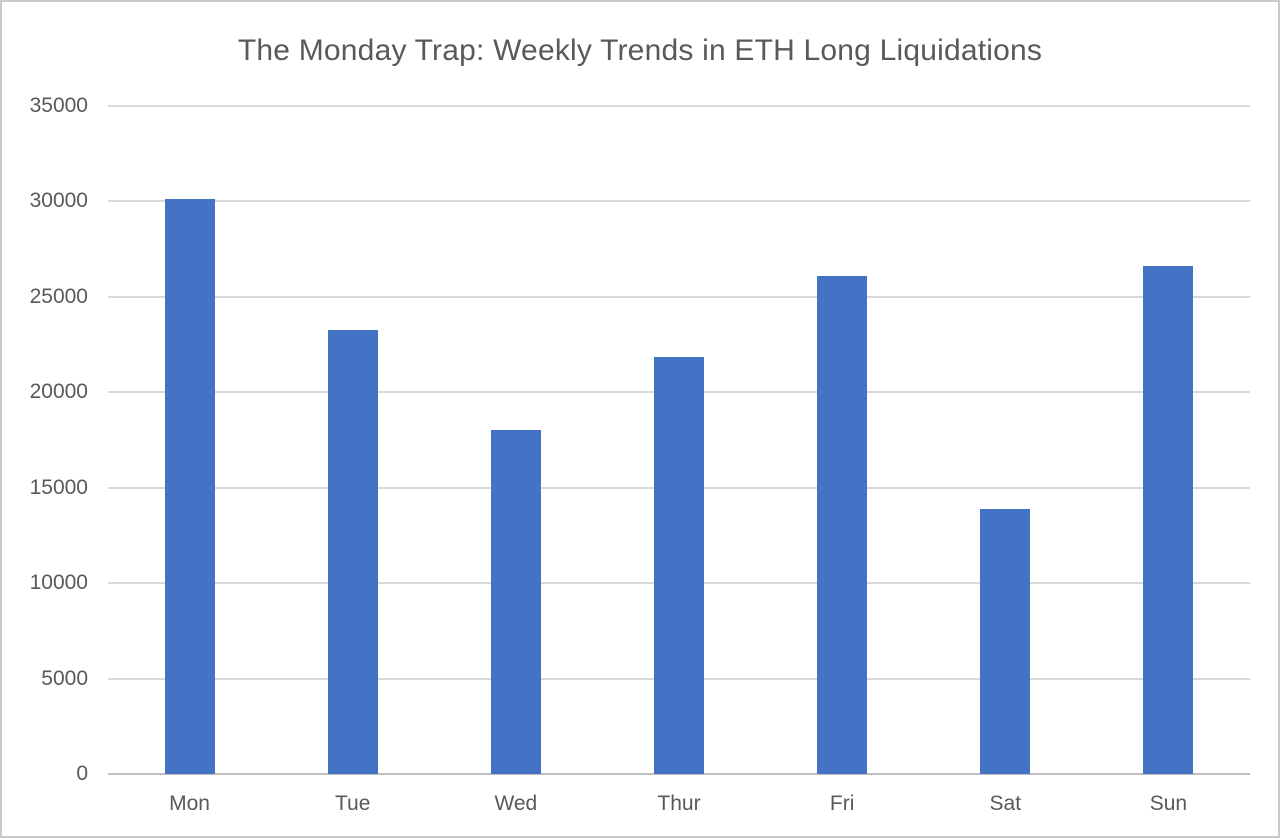  Describe the element at coordinates (189, 486) in the screenshot. I see `bar-mon` at that location.